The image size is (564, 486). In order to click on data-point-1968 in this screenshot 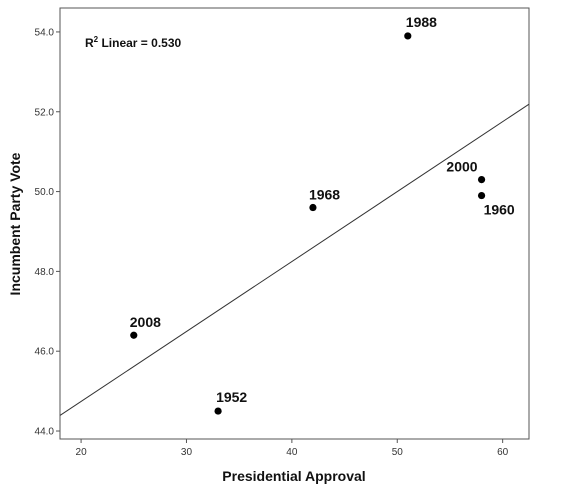, I will do `click(313, 207)`.